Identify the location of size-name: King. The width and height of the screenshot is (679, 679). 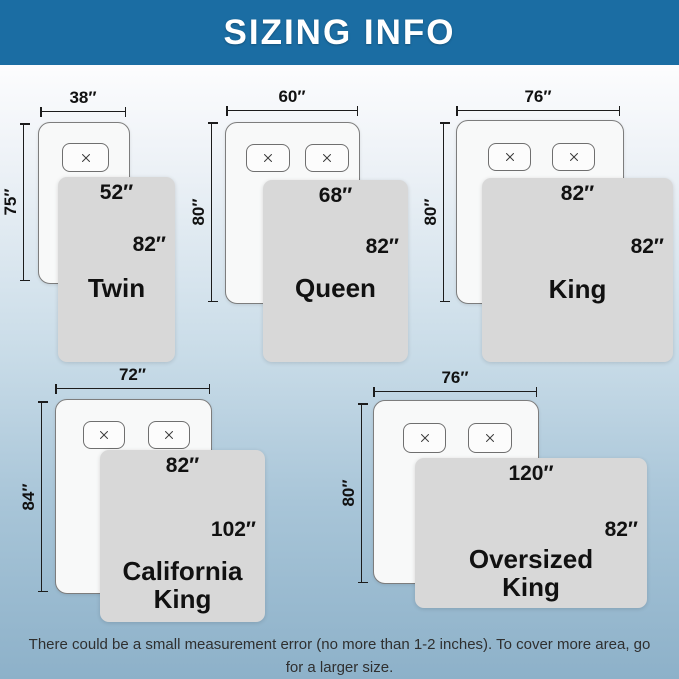
(577, 289).